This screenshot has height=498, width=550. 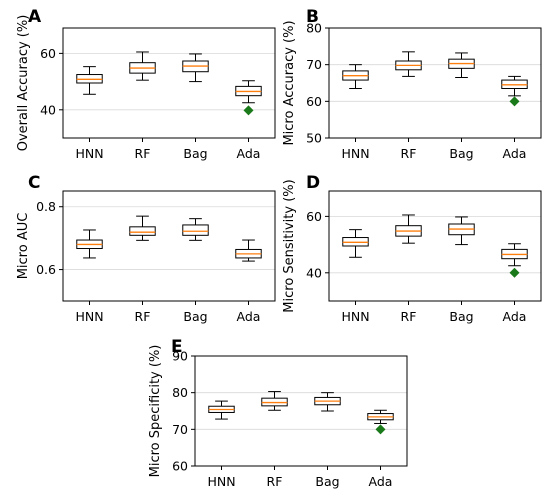 What do you see at coordinates (34, 183) in the screenshot?
I see `panel-letter: C` at bounding box center [34, 183].